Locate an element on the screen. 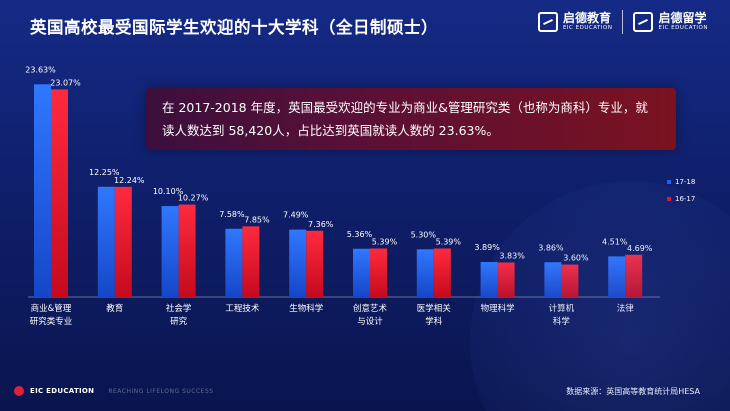 This screenshot has width=730, height=411. data-label-16-17-4: 7.36% is located at coordinates (321, 224).